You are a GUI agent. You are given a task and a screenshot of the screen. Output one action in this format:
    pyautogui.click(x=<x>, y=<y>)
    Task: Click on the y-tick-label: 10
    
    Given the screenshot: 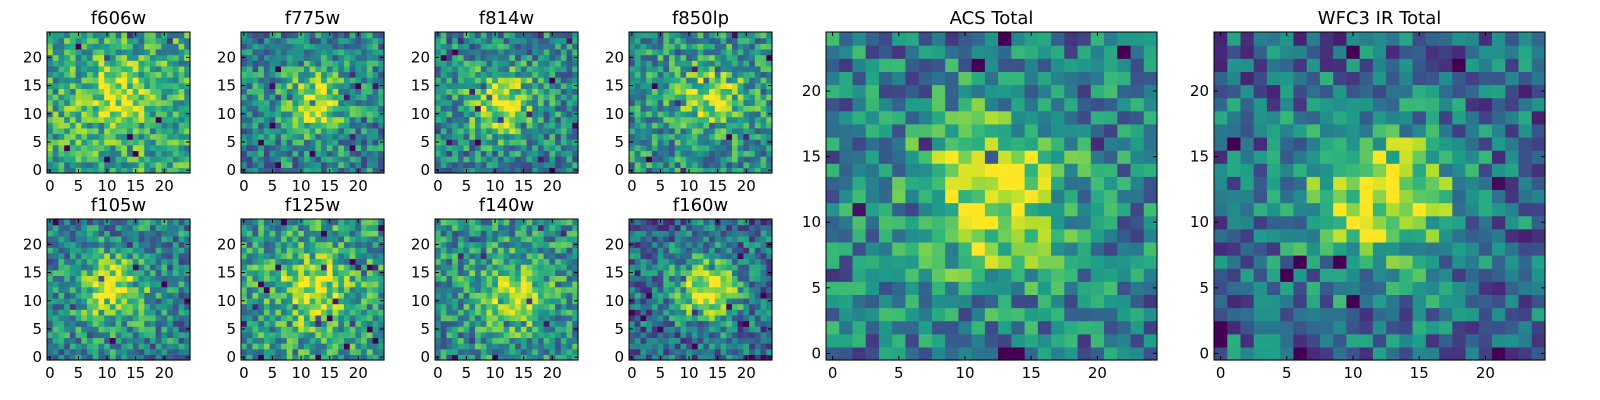 What is the action you would take?
    pyautogui.click(x=614, y=114)
    